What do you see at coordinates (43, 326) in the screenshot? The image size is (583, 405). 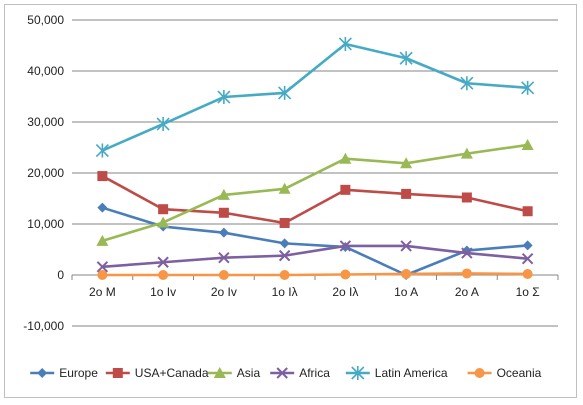 I see `y-tick-label: -10,000` at bounding box center [43, 326].